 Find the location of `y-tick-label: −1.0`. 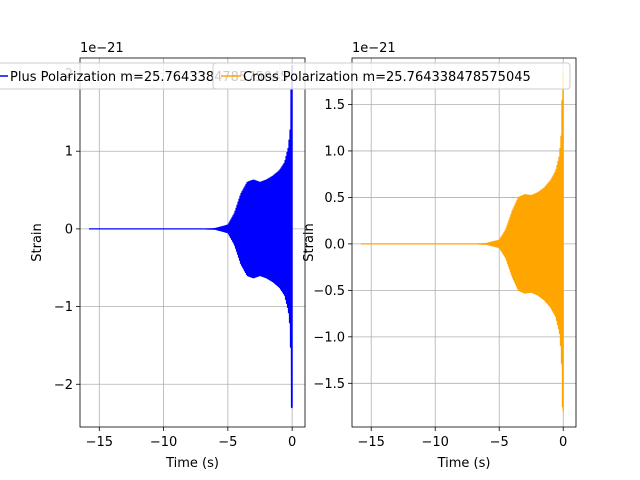

y-tick-label: −1.0 is located at coordinates (329, 337).